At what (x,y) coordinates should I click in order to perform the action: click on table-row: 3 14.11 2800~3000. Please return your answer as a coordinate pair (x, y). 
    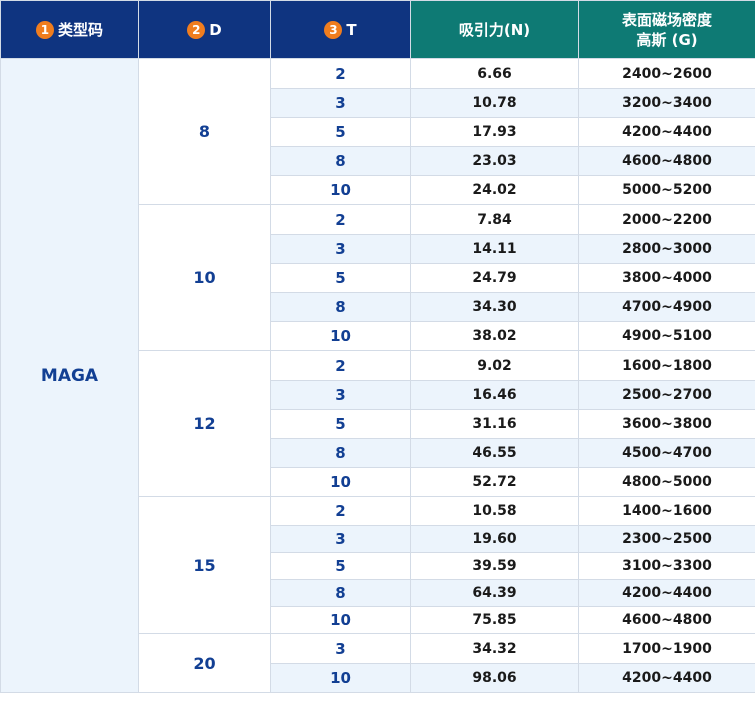
    Looking at the image, I should click on (378, 249).